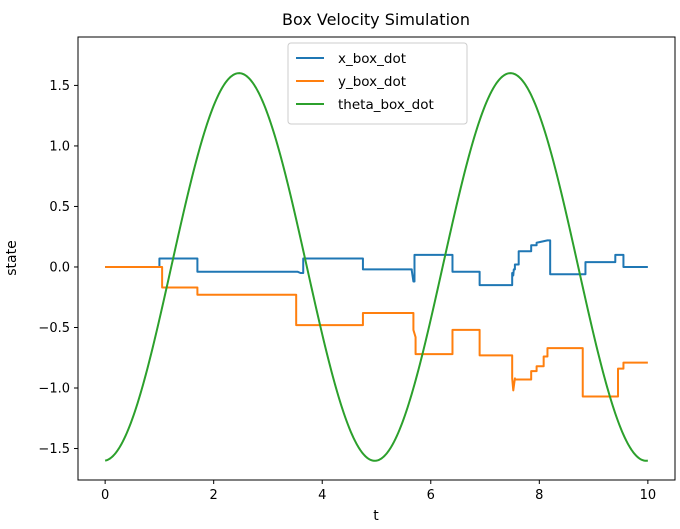 The height and width of the screenshot is (529, 680). Describe the element at coordinates (376, 19) in the screenshot. I see `chart-title: Box Velocity Simulation` at that location.